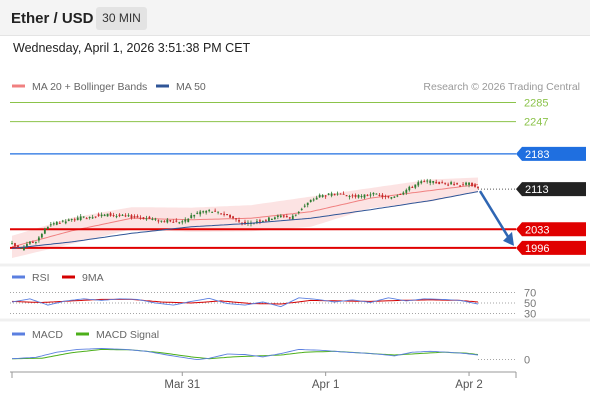 This screenshot has width=590, height=400. Describe the element at coordinates (93, 278) in the screenshot. I see `rsi-legend-label-1: 9MA` at that location.